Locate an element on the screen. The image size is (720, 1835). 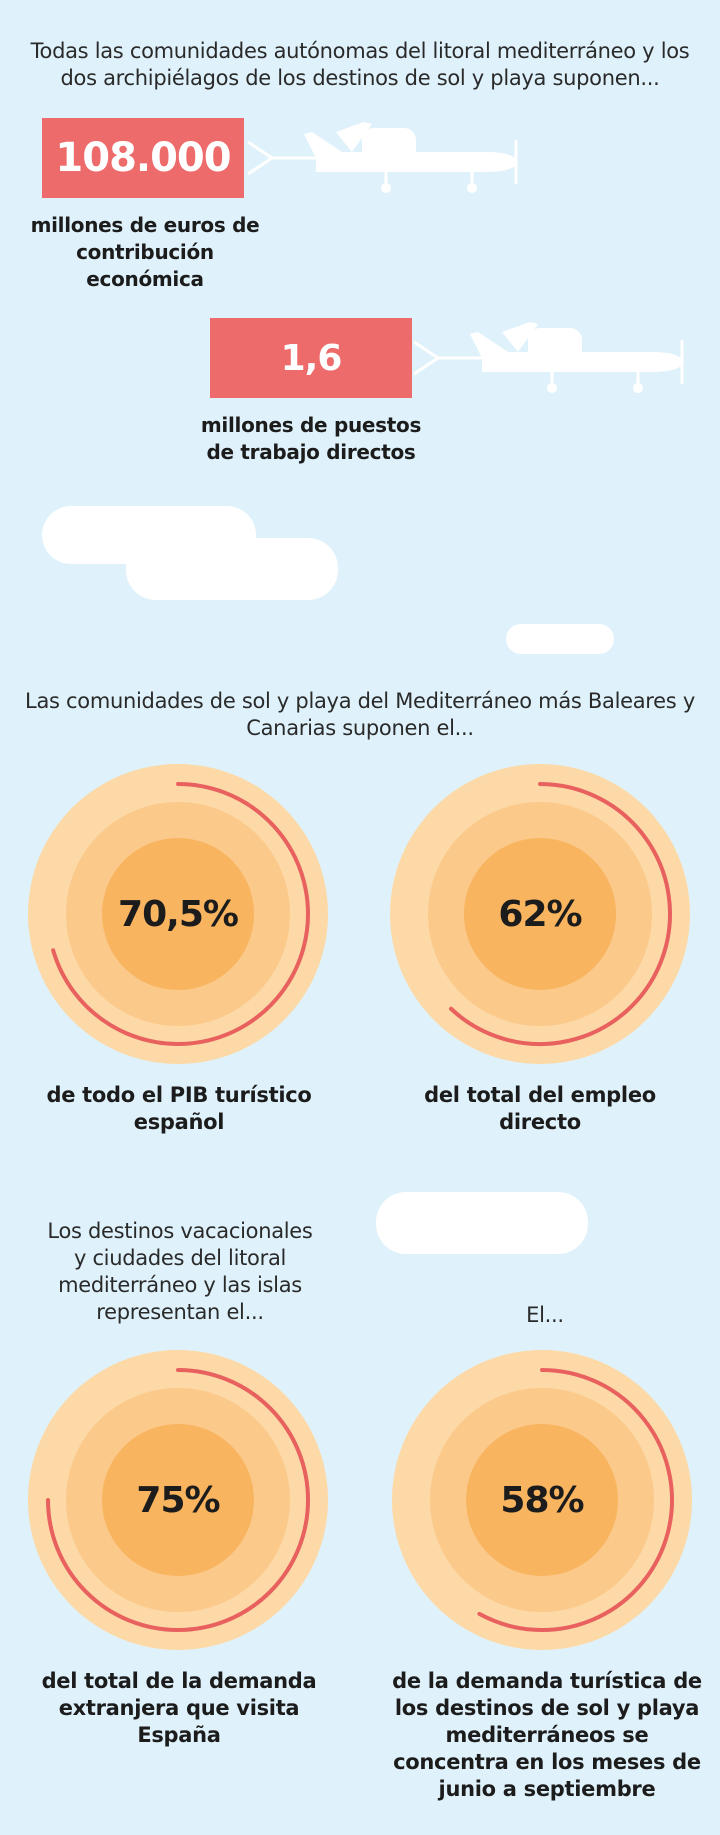
ring-value-seasonality: 58% is located at coordinates (542, 1500).